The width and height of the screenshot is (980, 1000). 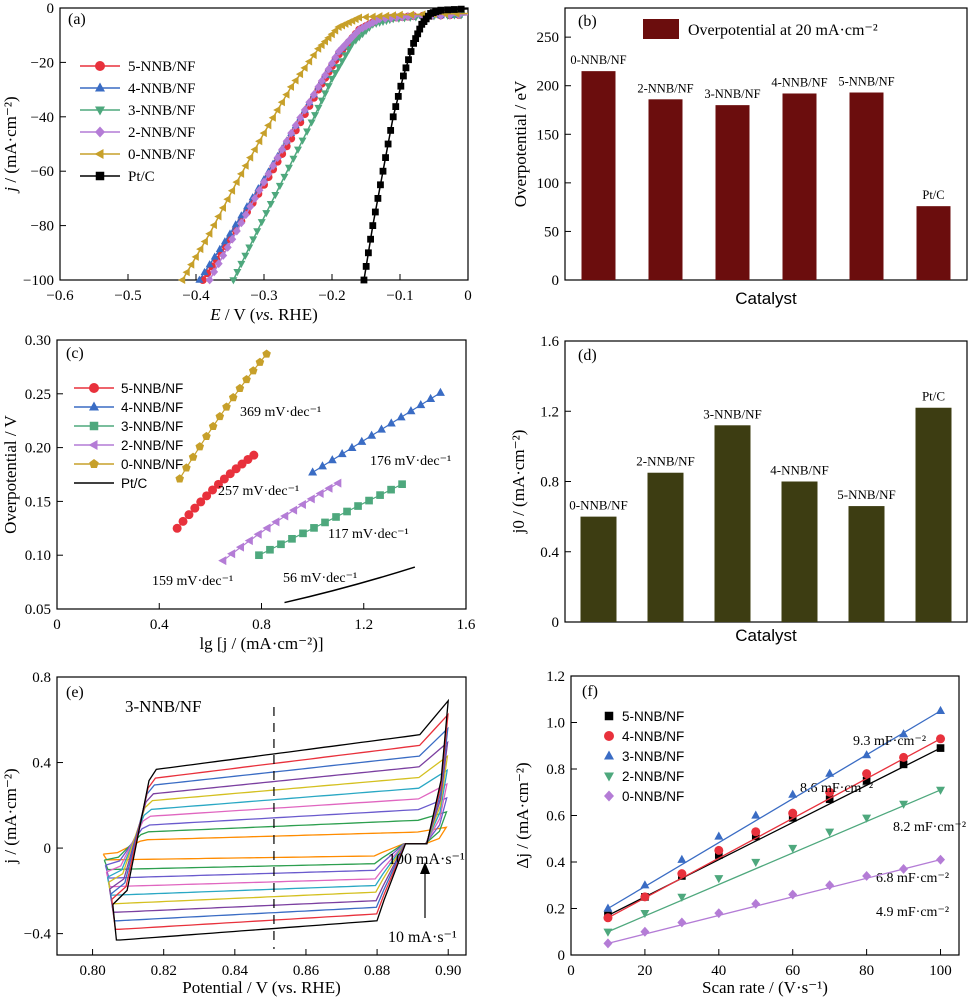 What do you see at coordinates (426, 859) in the screenshot?
I see `annotation-high: 100 mA·s⁻¹` at bounding box center [426, 859].